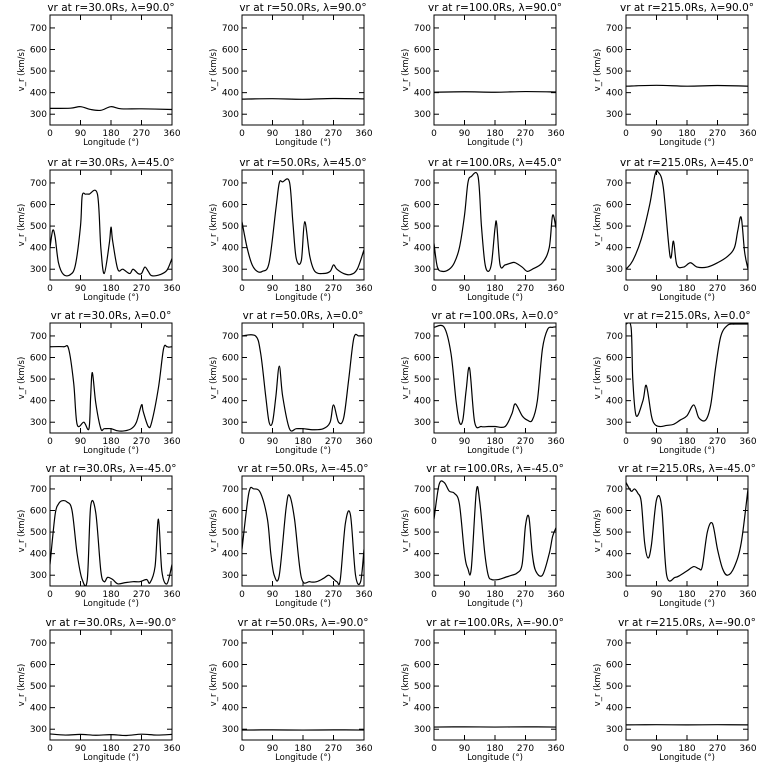  Describe the element at coordinates (495, 469) in the screenshot. I see `panel-title: vr at r=100.0Rs, λ=-45.0°` at that location.